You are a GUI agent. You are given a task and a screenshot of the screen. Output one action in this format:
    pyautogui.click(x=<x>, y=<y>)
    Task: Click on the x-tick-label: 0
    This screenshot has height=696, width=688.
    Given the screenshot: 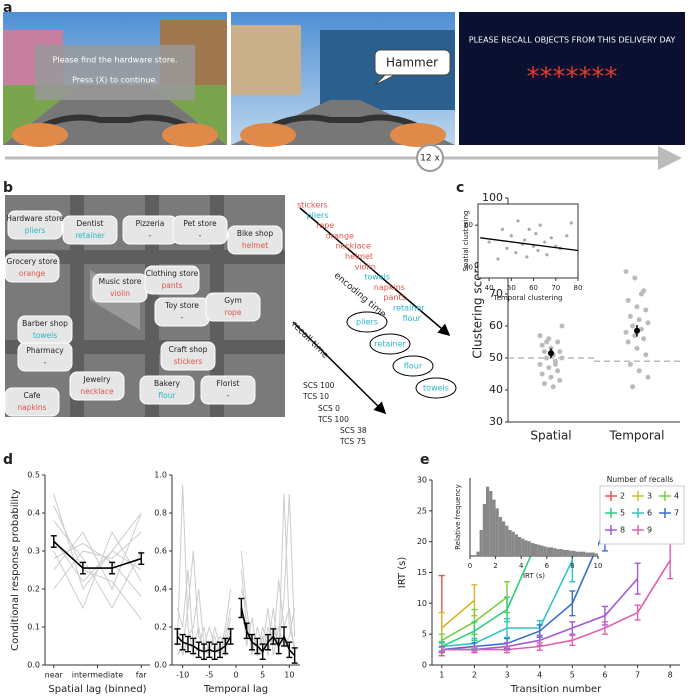 What is the action you would take?
    pyautogui.click(x=235, y=675)
    